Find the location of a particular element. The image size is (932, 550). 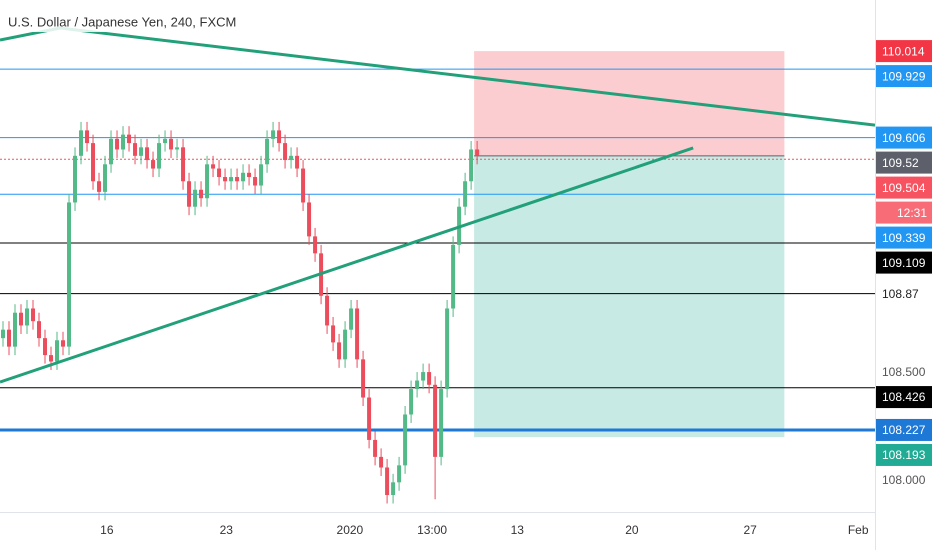

target-label: 108.193 is located at coordinates (904, 455).